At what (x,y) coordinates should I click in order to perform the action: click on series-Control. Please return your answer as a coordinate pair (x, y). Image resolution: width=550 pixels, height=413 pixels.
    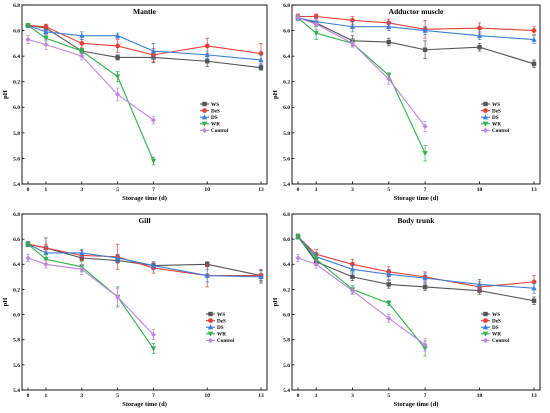
    Looking at the image, I should click on (361, 73).